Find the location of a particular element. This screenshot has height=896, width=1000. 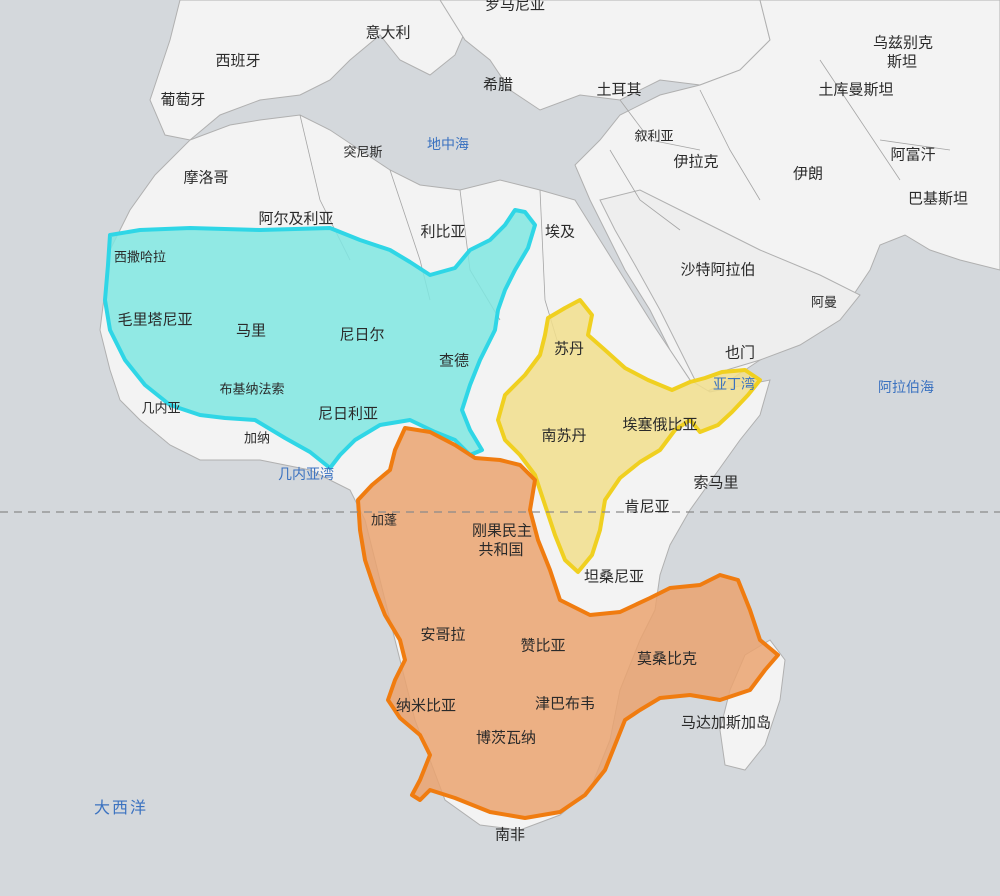

label-algeria: 阿尔及利亚 is located at coordinates (296, 218).